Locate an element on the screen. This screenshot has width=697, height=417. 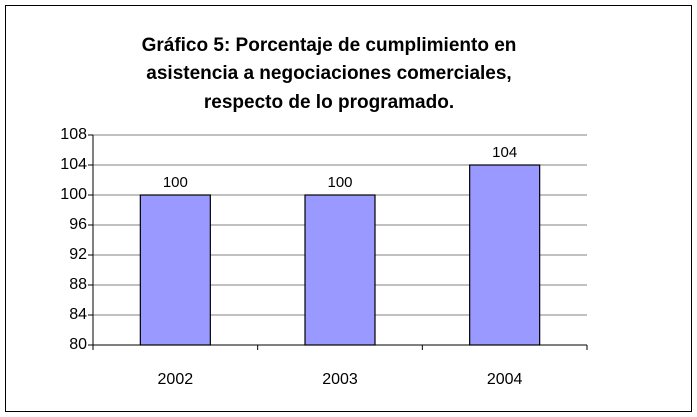
y-tick-label: 80 is located at coordinates (78, 344).